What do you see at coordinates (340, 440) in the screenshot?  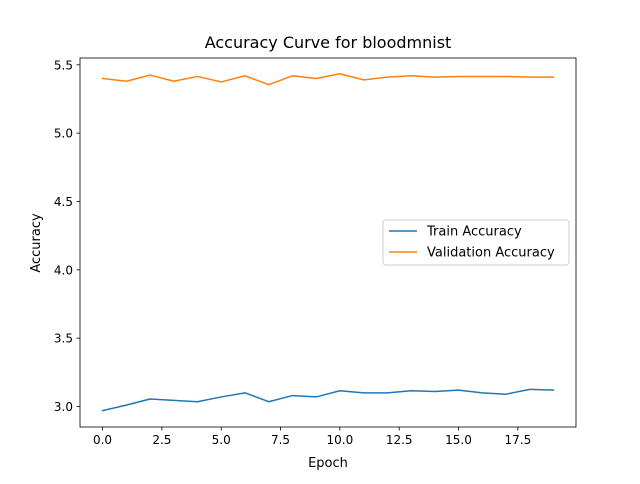 I see `x-tick-label: 10.0` at bounding box center [340, 440].